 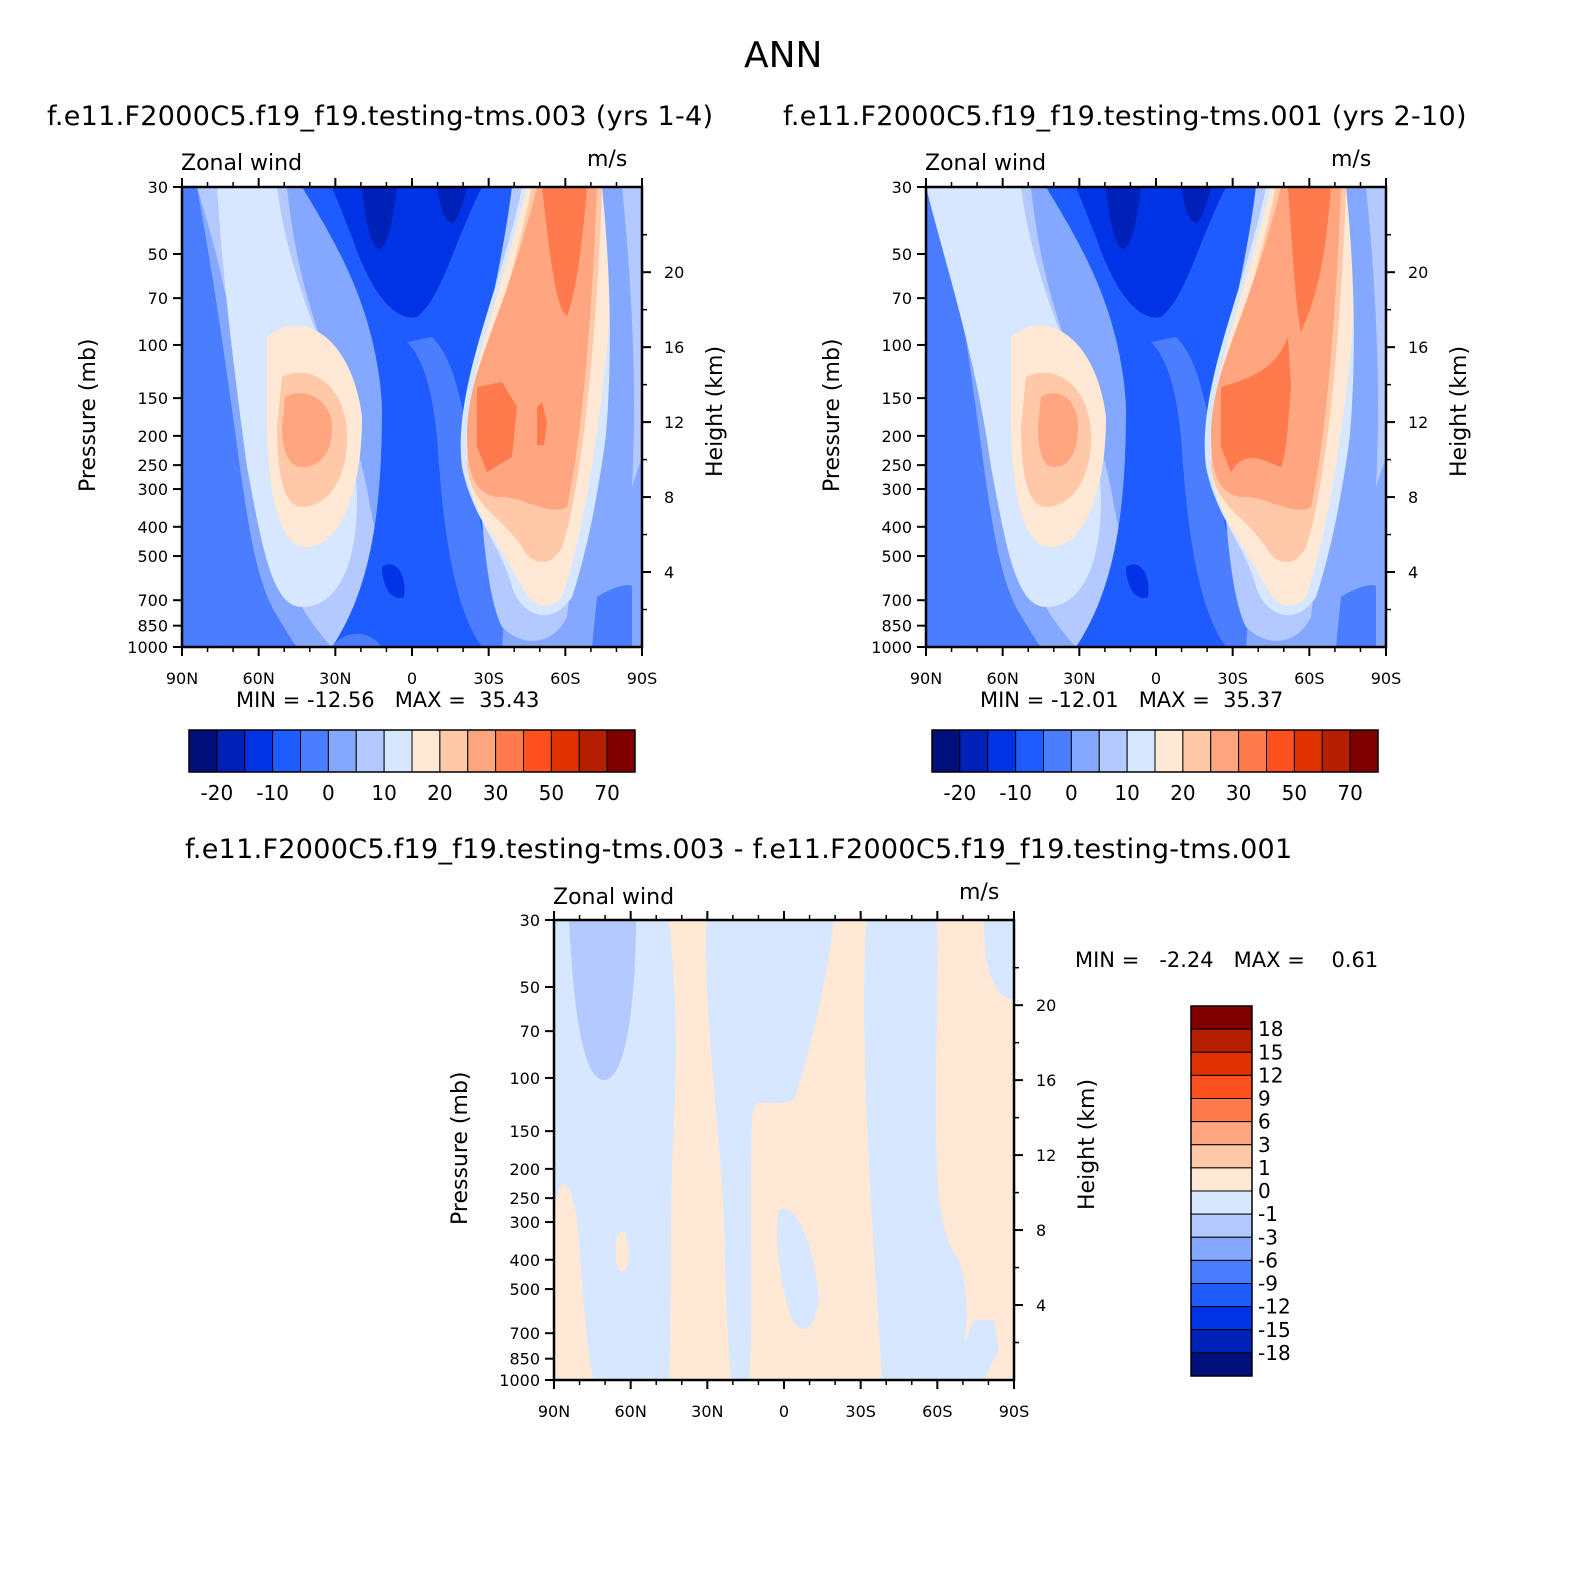 I want to click on y-tick-label: 150, so click(x=896, y=398).